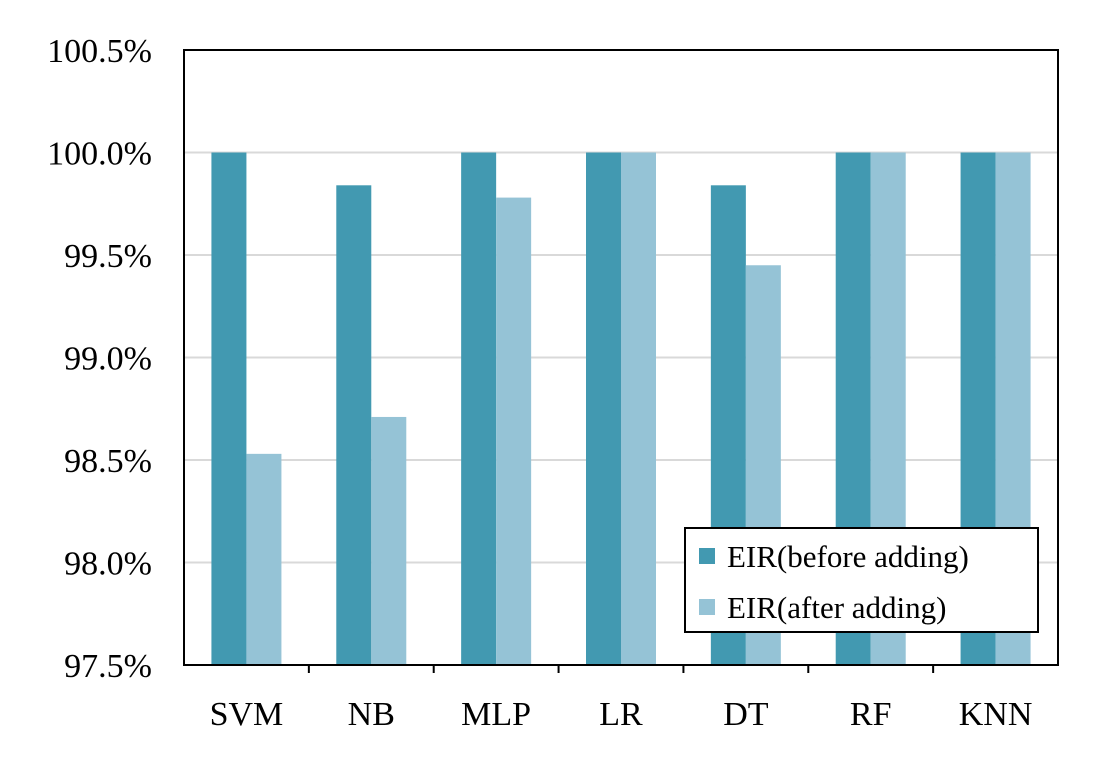 The width and height of the screenshot is (1111, 762). Describe the element at coordinates (354, 425) in the screenshot. I see `bar-nb-before` at that location.